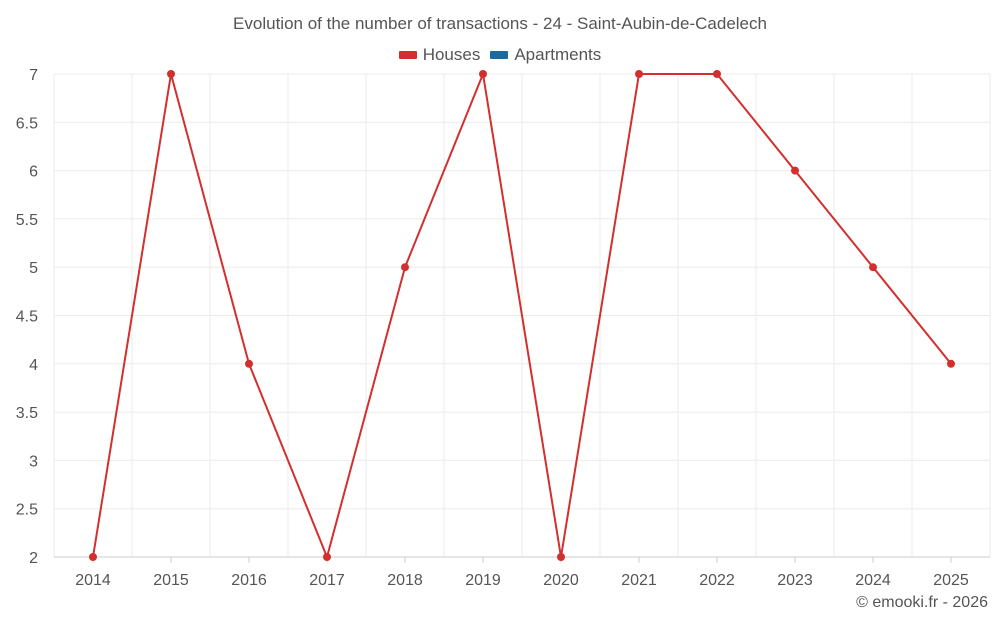 Image resolution: width=1000 pixels, height=625 pixels. Describe the element at coordinates (451, 54) in the screenshot. I see `legend-label-houses: Houses` at that location.